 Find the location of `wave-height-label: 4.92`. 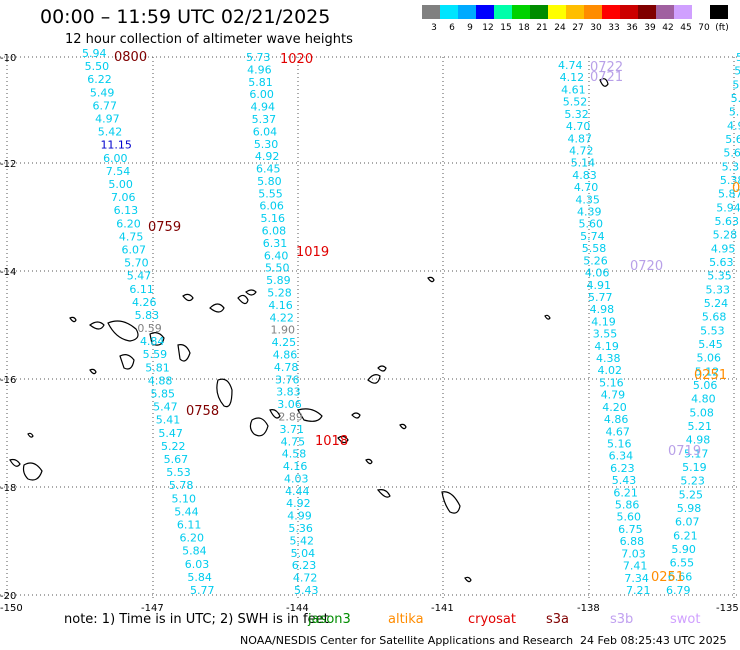

wave-height-label: 4.92 is located at coordinates (733, 125).